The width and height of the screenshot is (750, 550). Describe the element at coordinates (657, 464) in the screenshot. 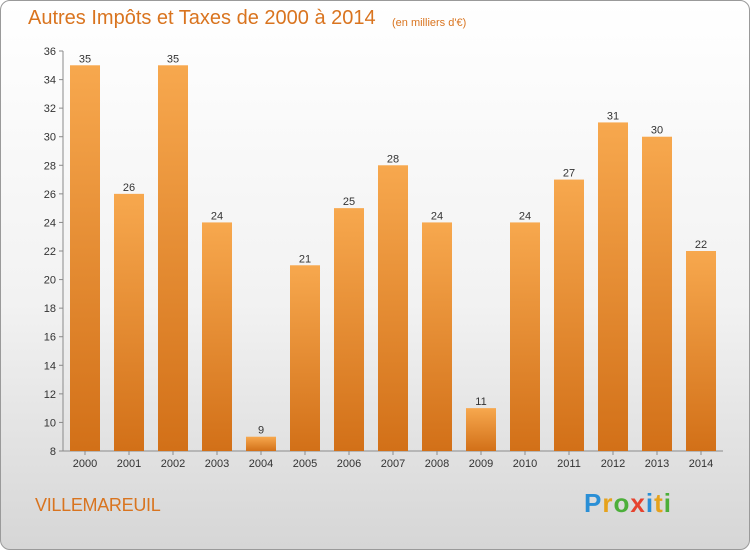

I see `x-tick-label: 2013` at that location.